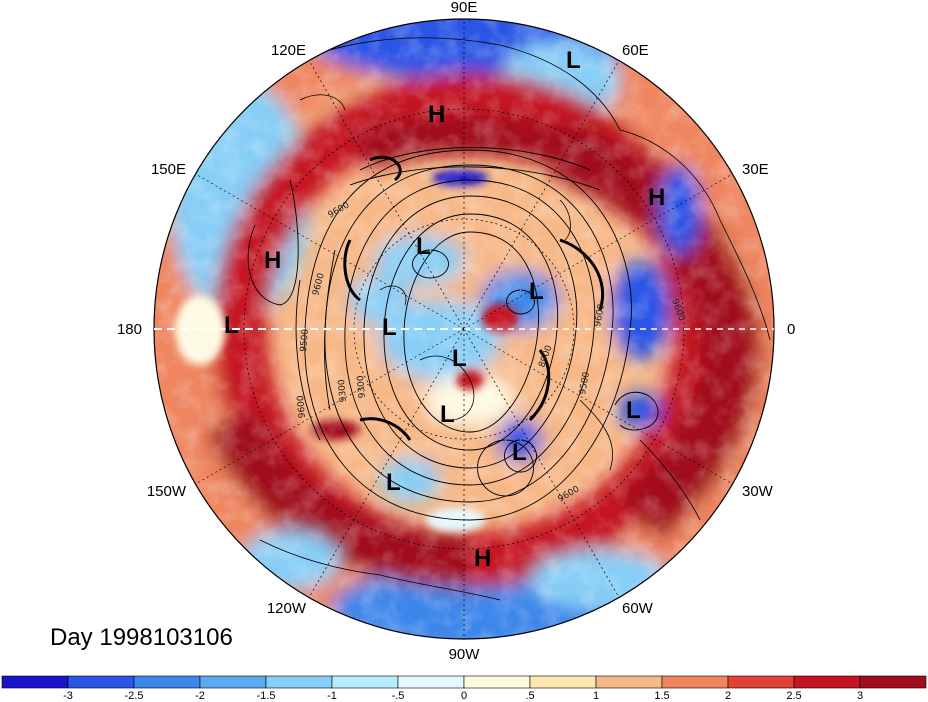 This screenshot has height=702, width=928. Describe the element at coordinates (529, 696) in the screenshot. I see `colorbar-tick-label: .5` at that location.